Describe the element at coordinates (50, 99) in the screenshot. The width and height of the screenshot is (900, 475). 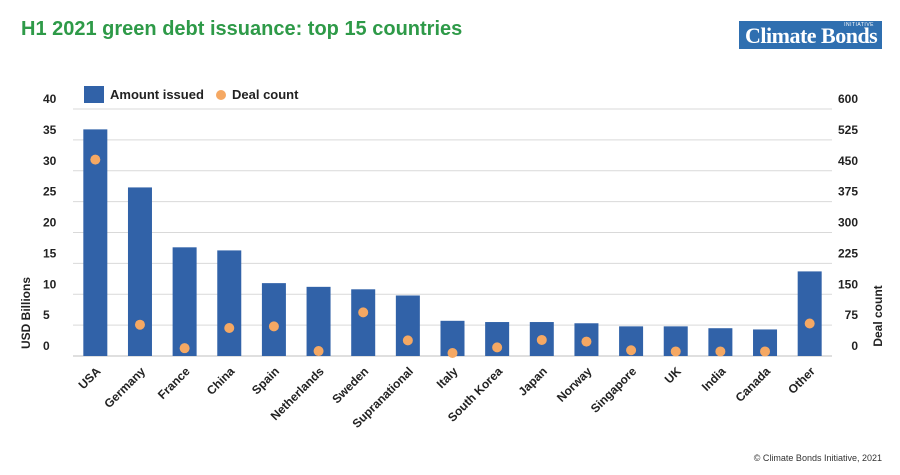
I see `y-tick-label: 40` at that location.